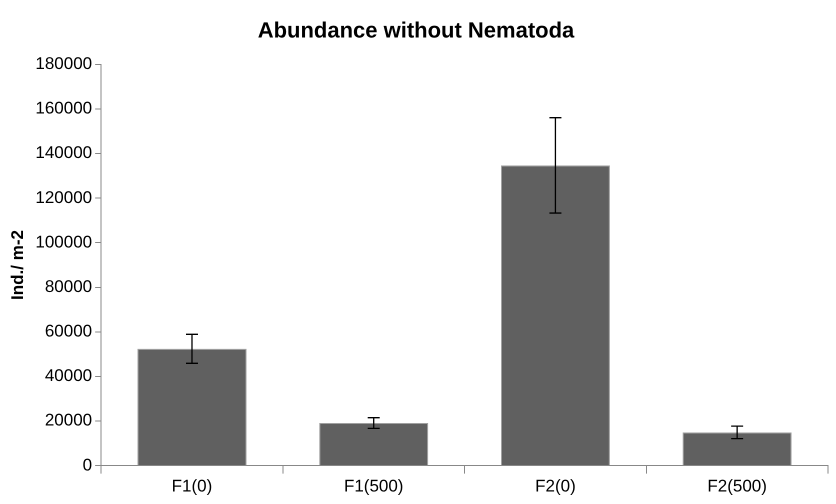 Image resolution: width=836 pixels, height=504 pixels. I want to click on chart-title: Abundance without Nematoda, so click(417, 29).